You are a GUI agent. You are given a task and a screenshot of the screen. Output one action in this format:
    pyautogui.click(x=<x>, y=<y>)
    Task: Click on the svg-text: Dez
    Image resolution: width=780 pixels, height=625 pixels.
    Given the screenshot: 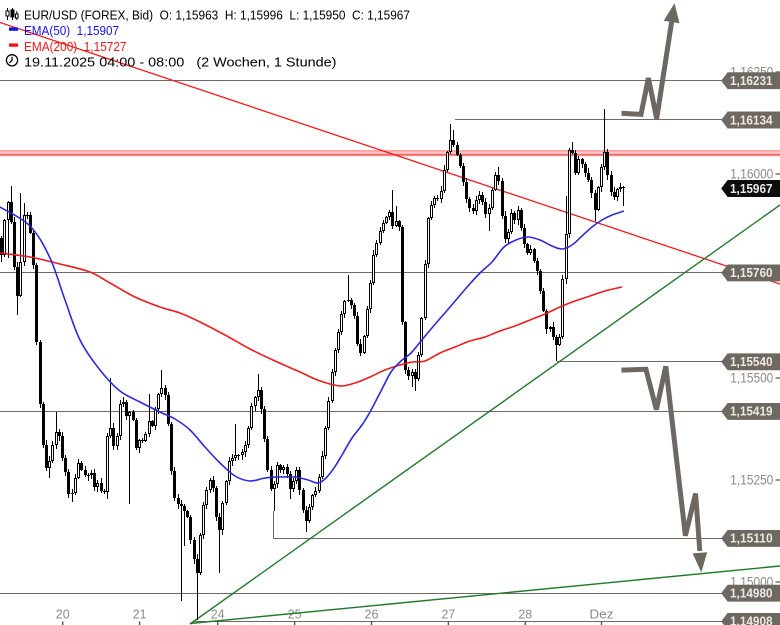 What is the action you would take?
    pyautogui.click(x=601, y=614)
    